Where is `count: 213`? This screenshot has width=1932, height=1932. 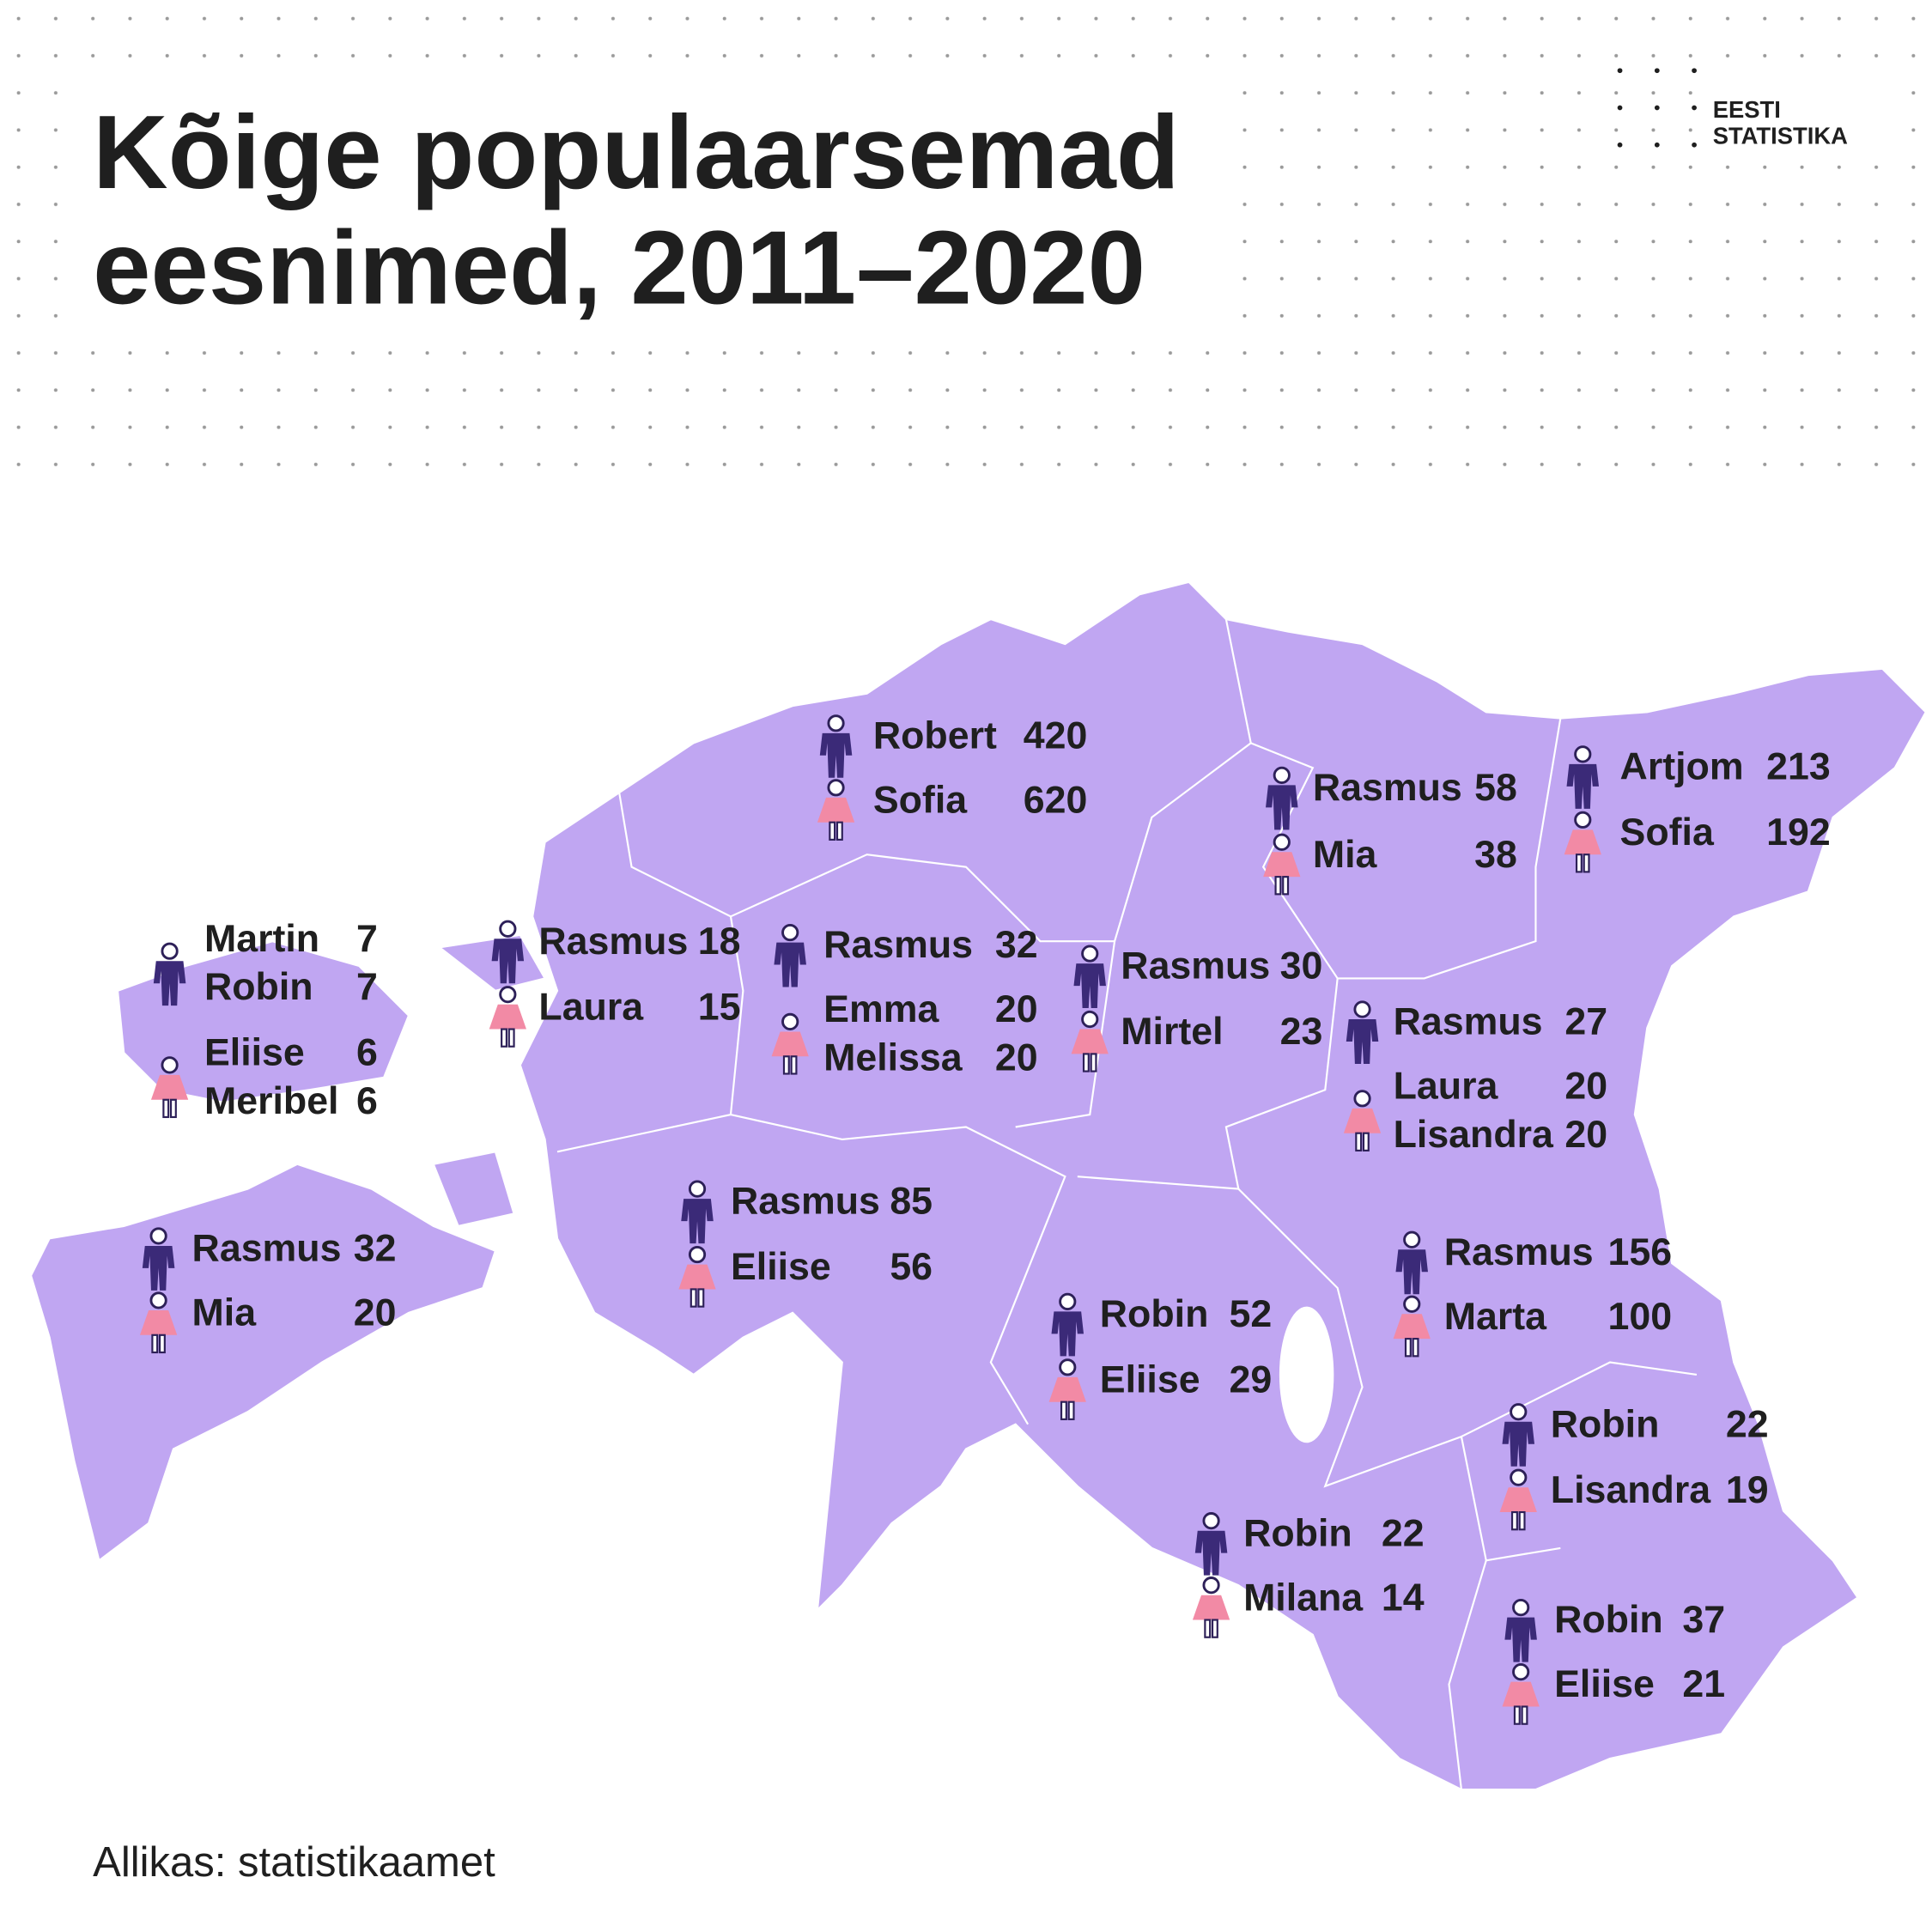
count: 213 is located at coordinates (1799, 766).